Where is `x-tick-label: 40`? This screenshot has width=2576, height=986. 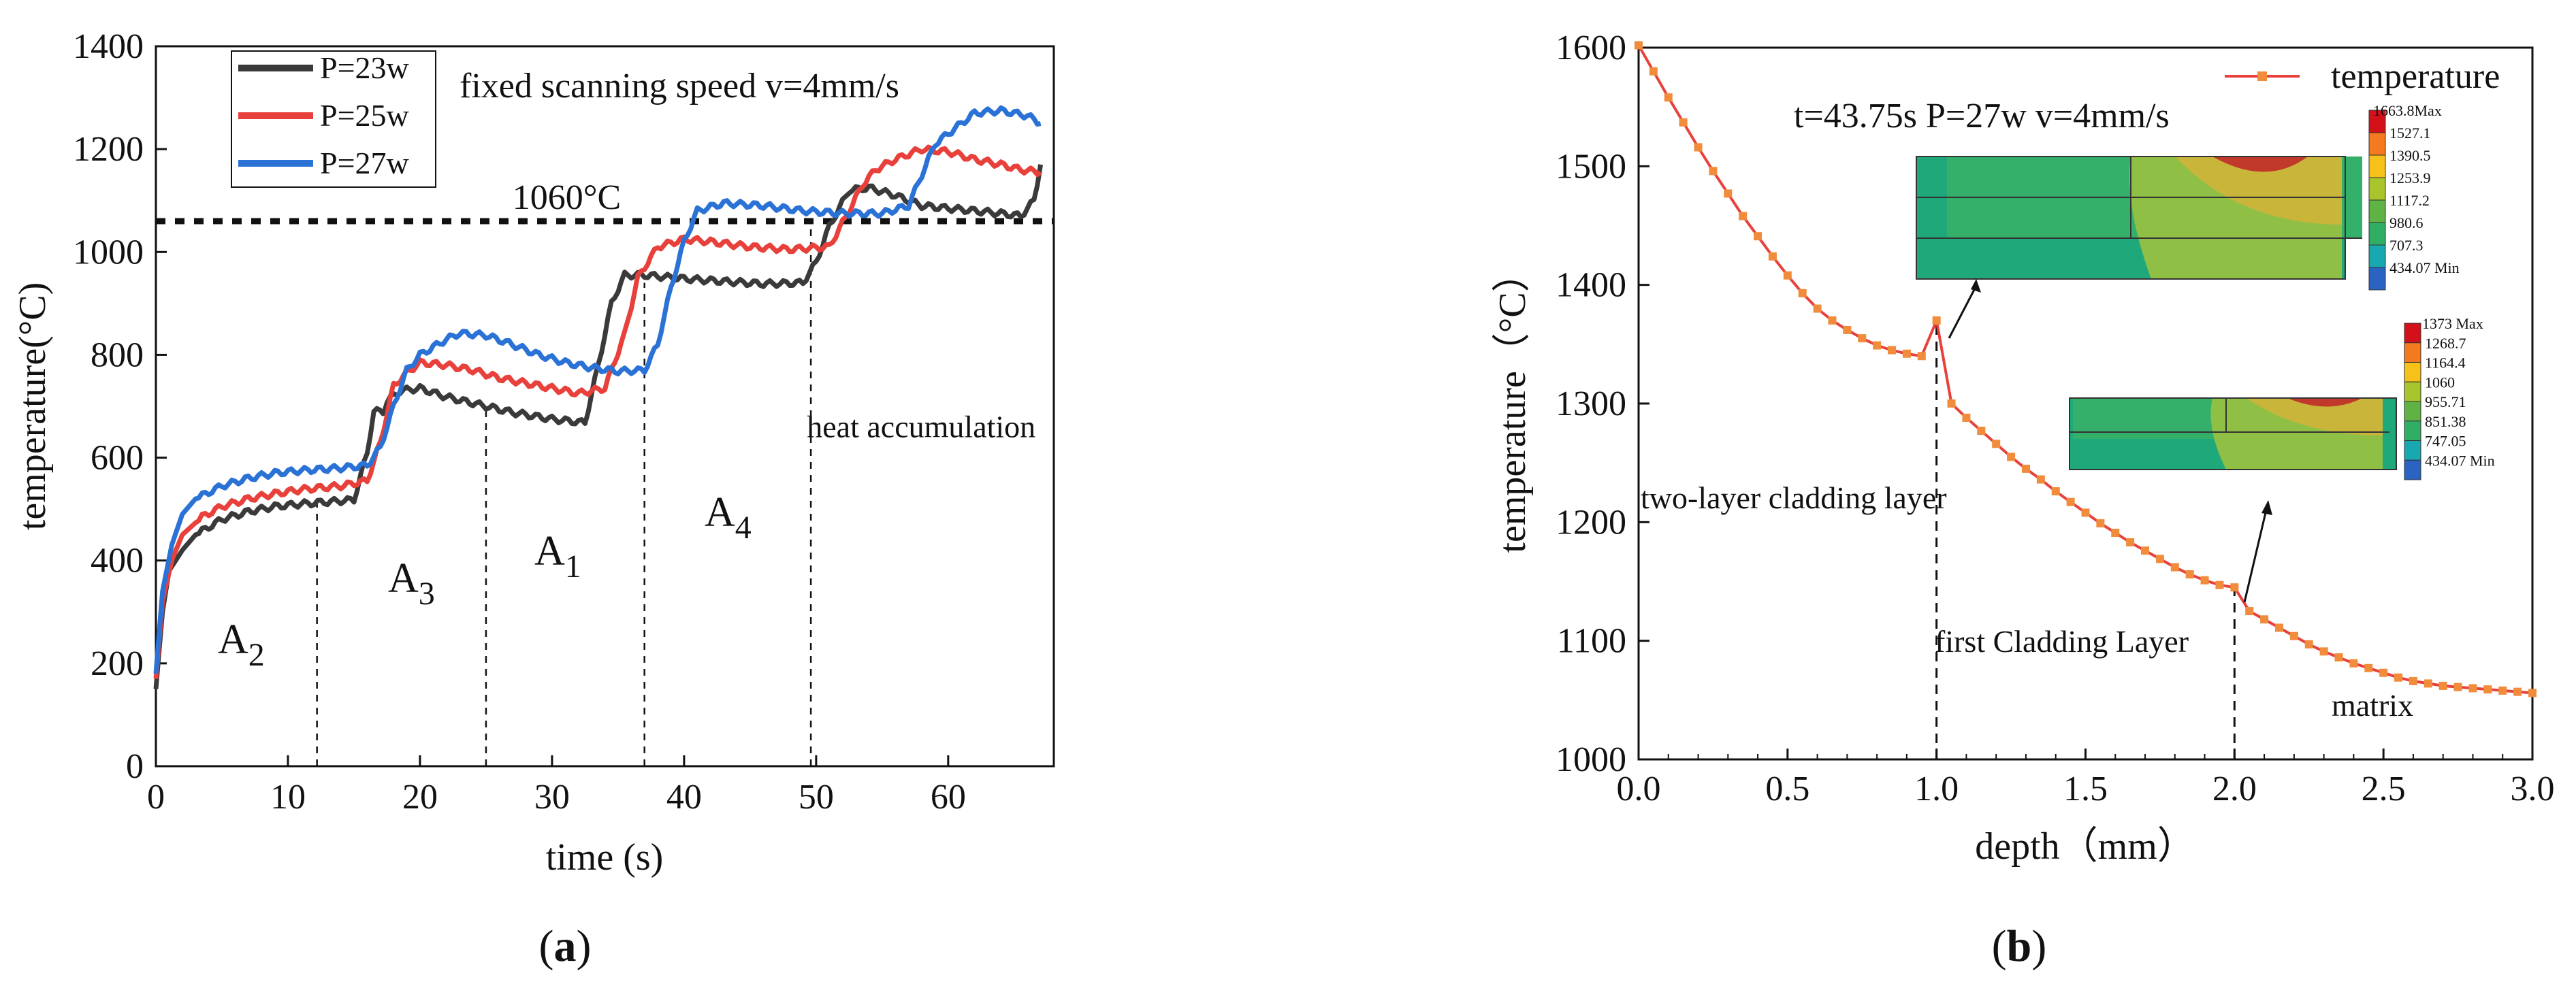
x-tick-label: 40 is located at coordinates (684, 797).